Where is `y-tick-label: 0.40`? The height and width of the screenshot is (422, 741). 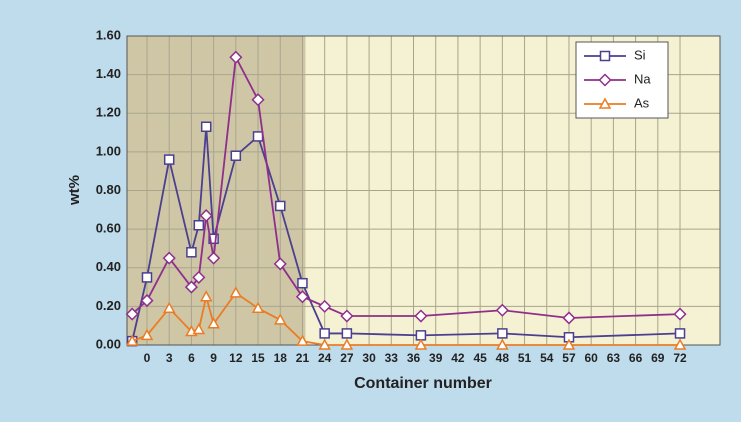 y-tick-label: 0.40 is located at coordinates (108, 266).